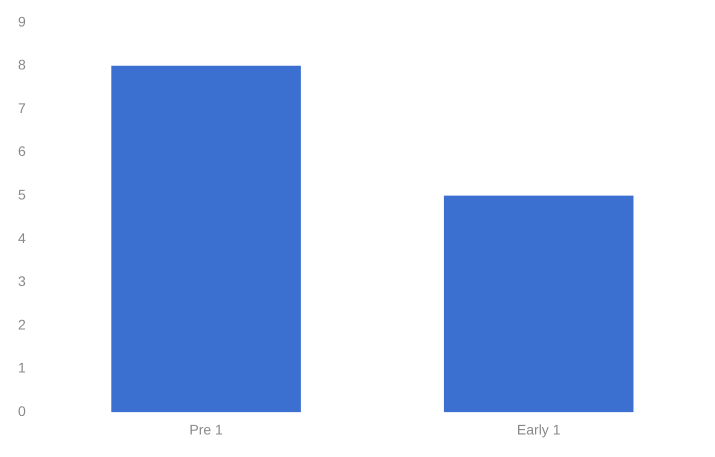  What do you see at coordinates (22, 238) in the screenshot?
I see `y-tick-label: 4` at bounding box center [22, 238].